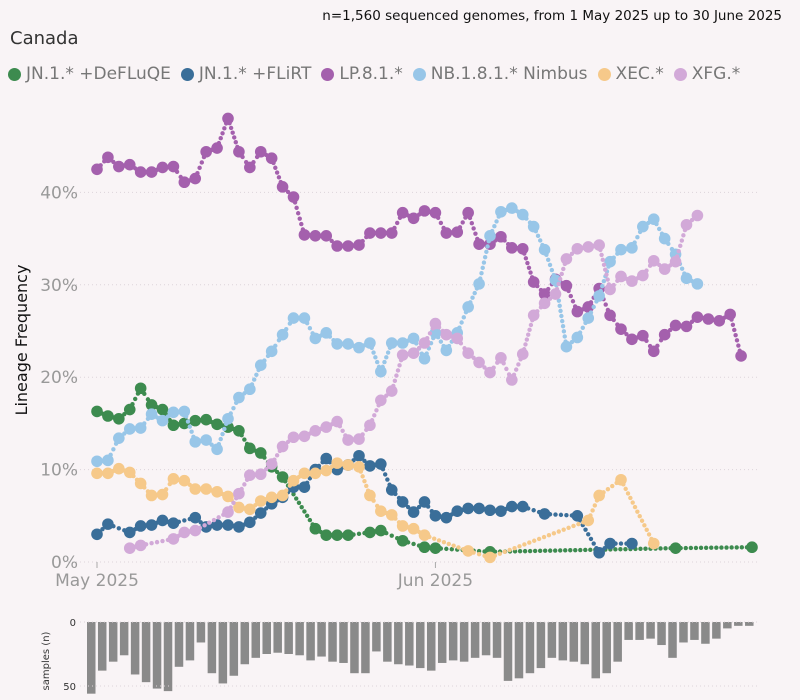 The image size is (800, 700). What do you see at coordinates (371, 74) in the screenshot?
I see `legend-label: LP.8.1.*` at bounding box center [371, 74].